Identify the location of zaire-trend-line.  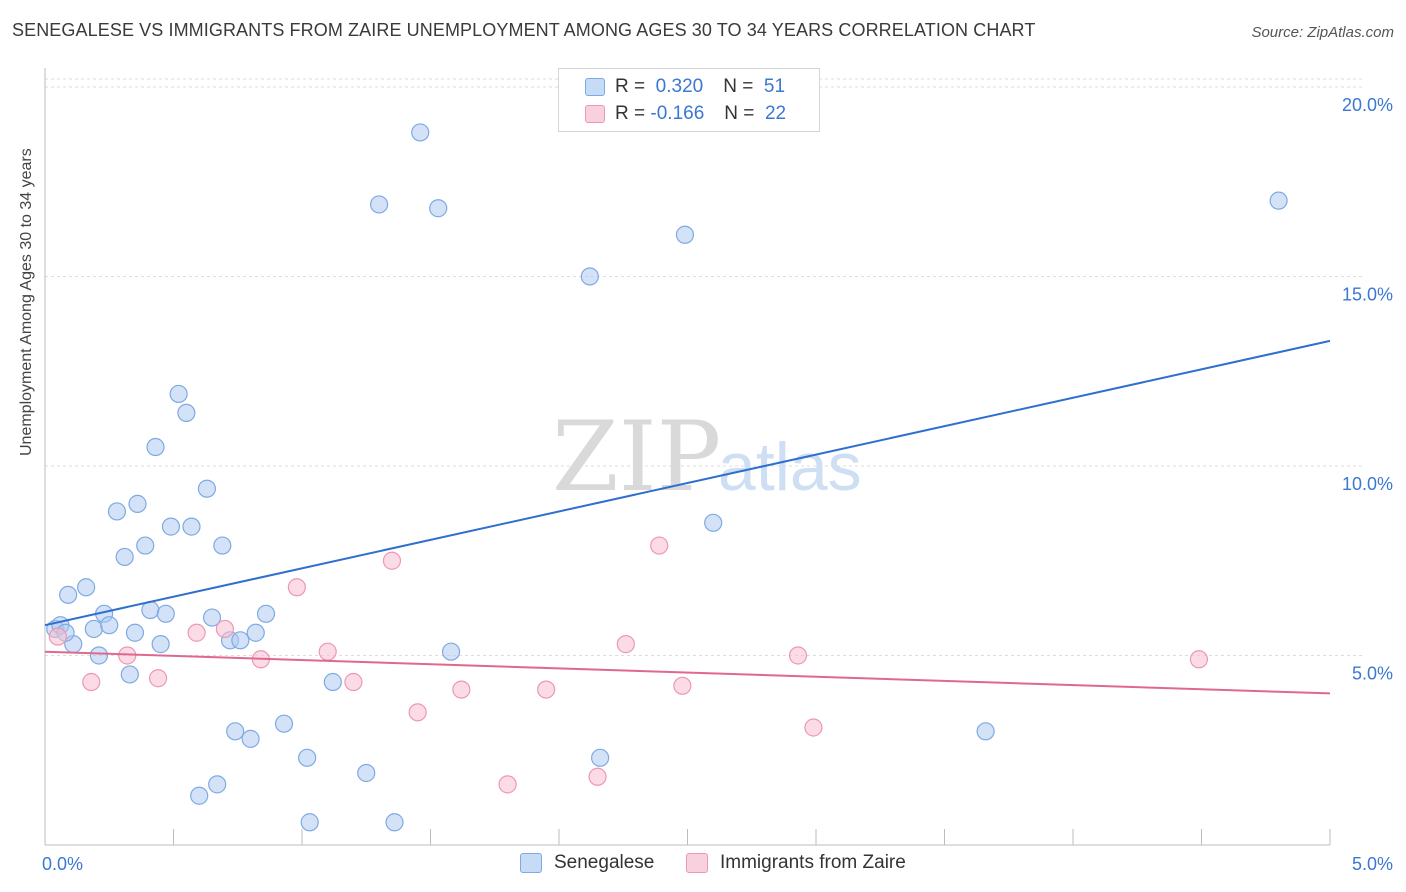
(687, 672).